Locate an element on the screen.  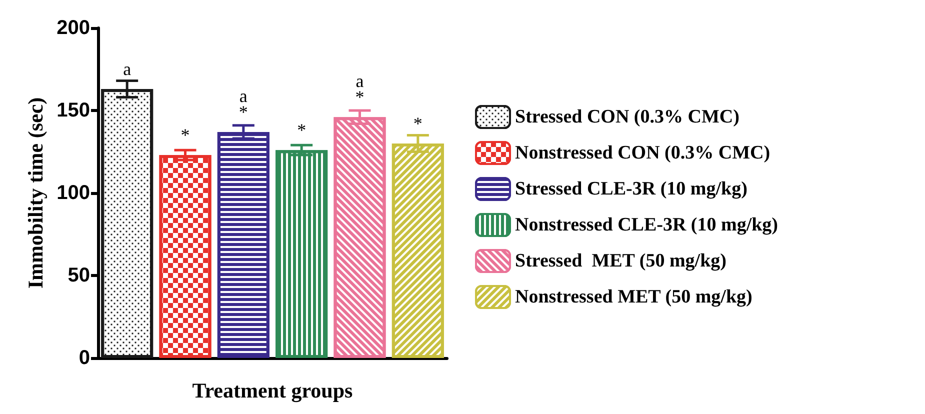
data-label: a is located at coordinates (127, 69).